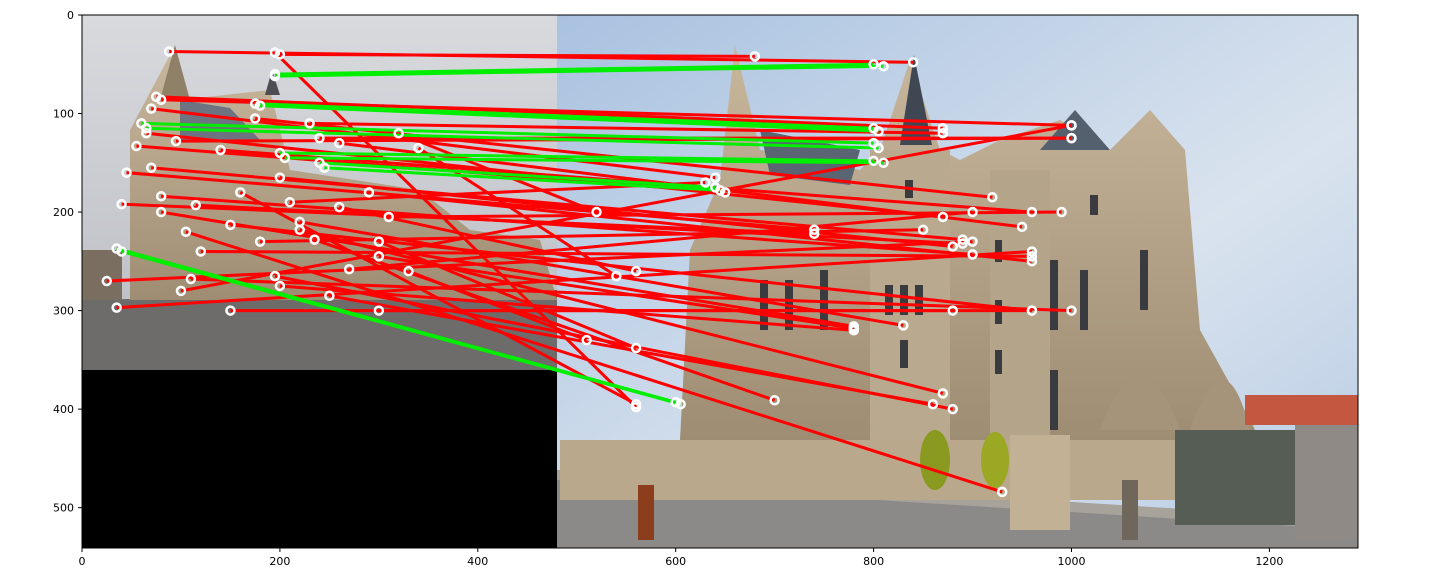 Image resolution: width=1440 pixels, height=576 pixels. Describe the element at coordinates (63, 311) in the screenshot. I see `y-tick-label: 300` at that location.